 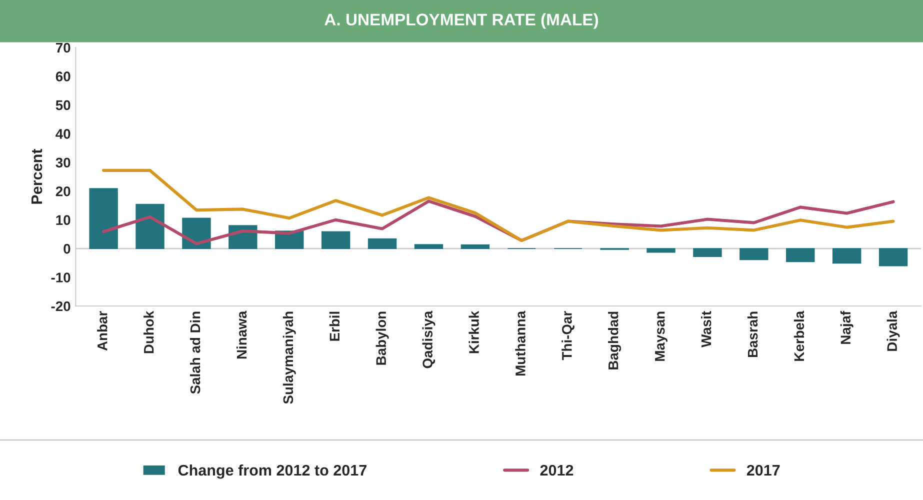 What do you see at coordinates (498, 205) in the screenshot?
I see `line-series` at bounding box center [498, 205].